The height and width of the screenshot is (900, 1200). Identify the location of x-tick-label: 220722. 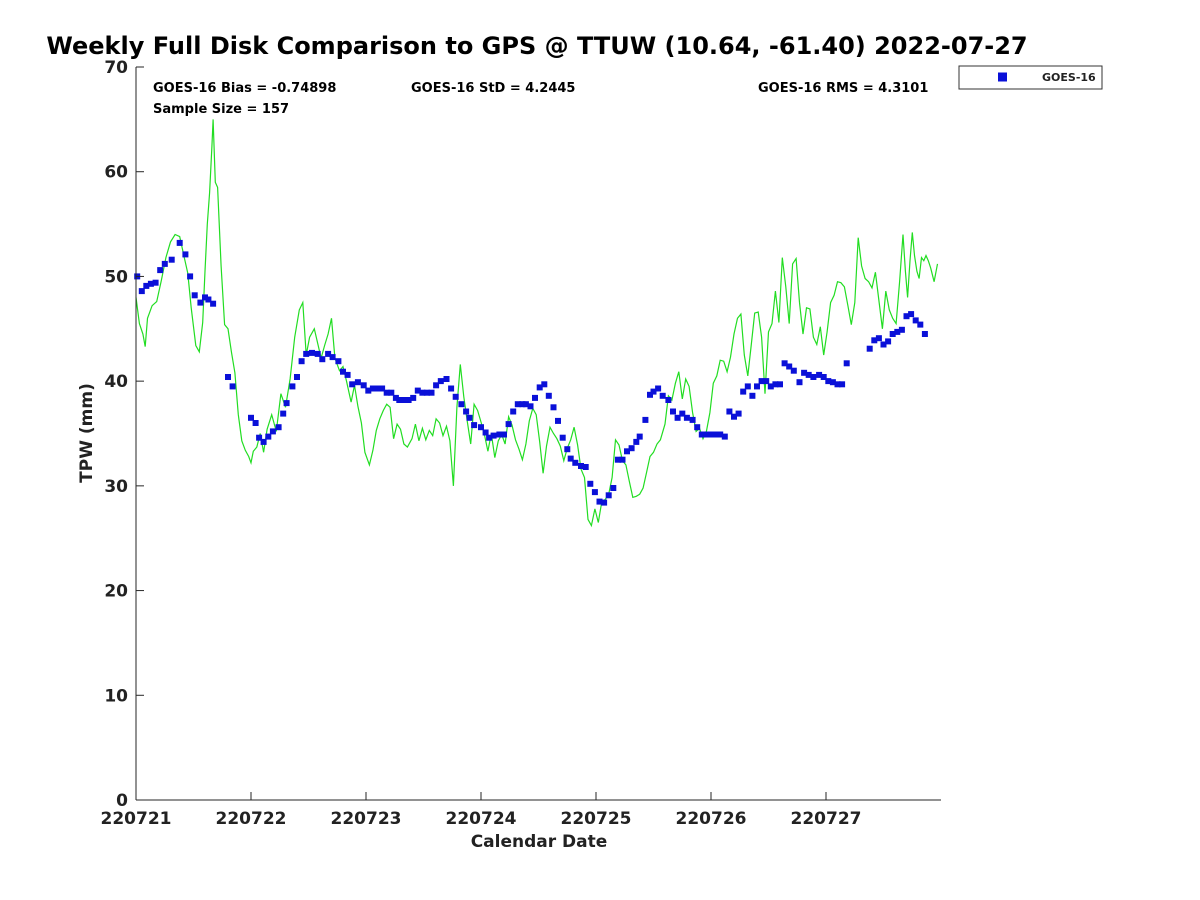
(251, 819).